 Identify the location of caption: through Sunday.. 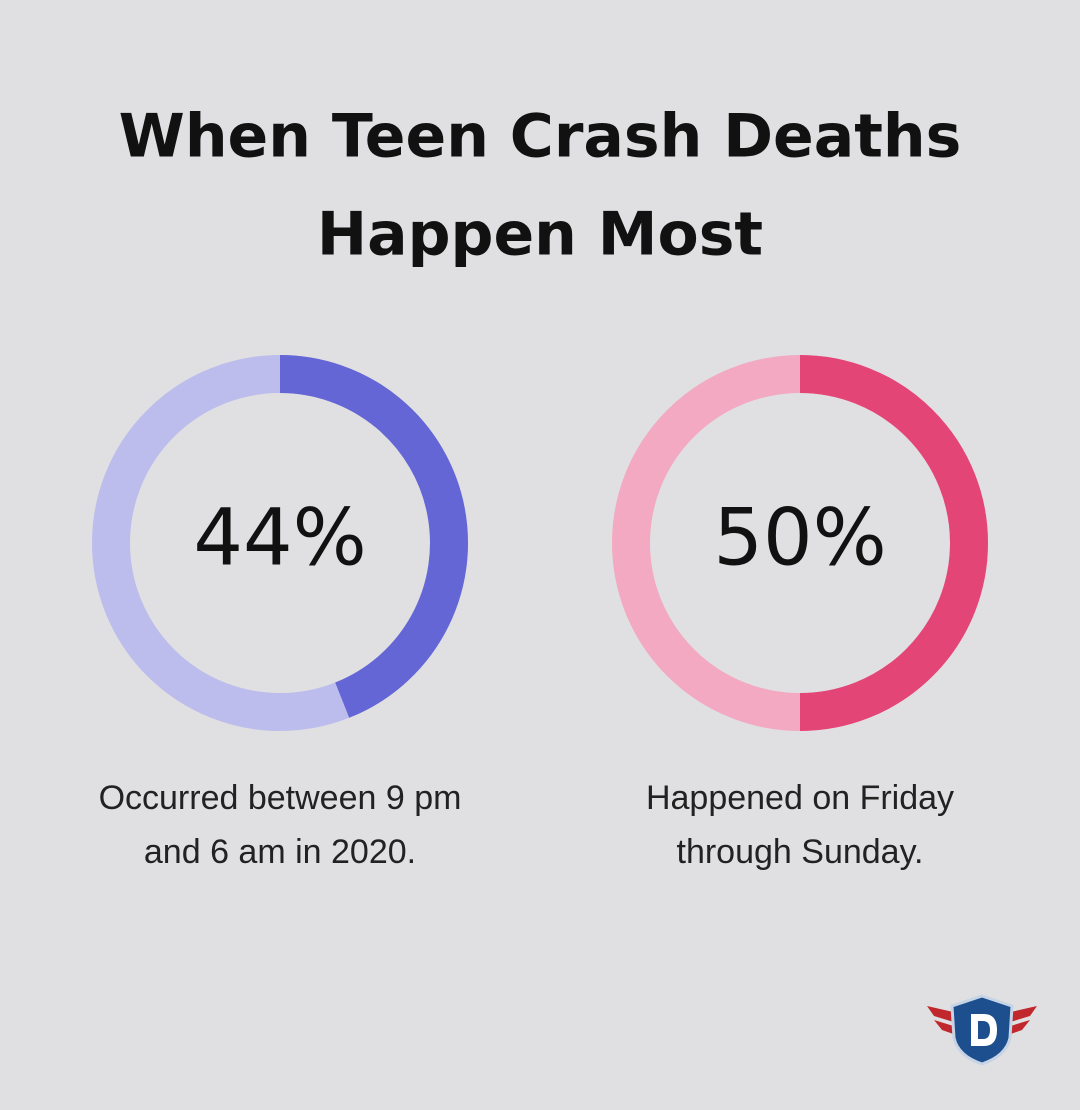
(800, 852).